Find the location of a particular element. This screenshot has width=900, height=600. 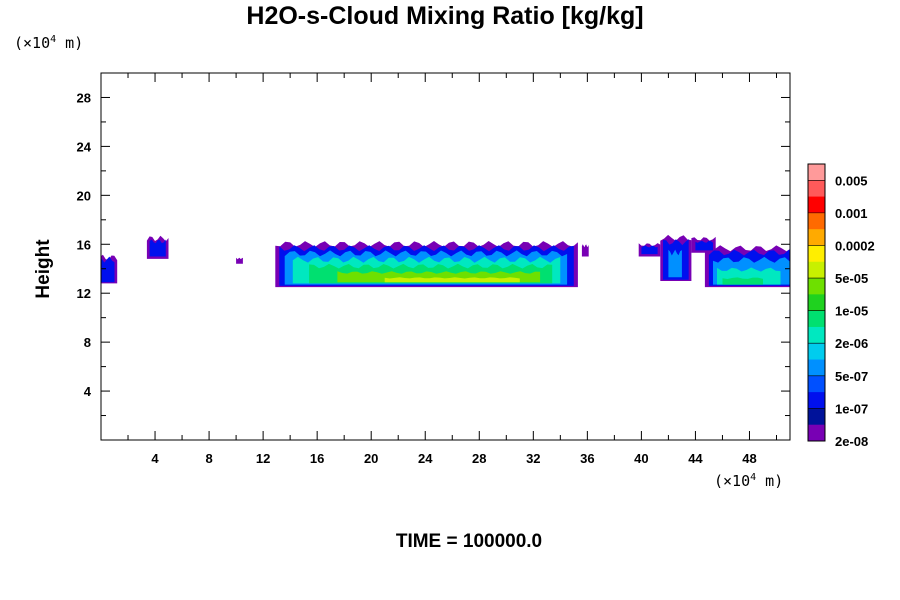

x-tick-label-16: 16 is located at coordinates (317, 458).